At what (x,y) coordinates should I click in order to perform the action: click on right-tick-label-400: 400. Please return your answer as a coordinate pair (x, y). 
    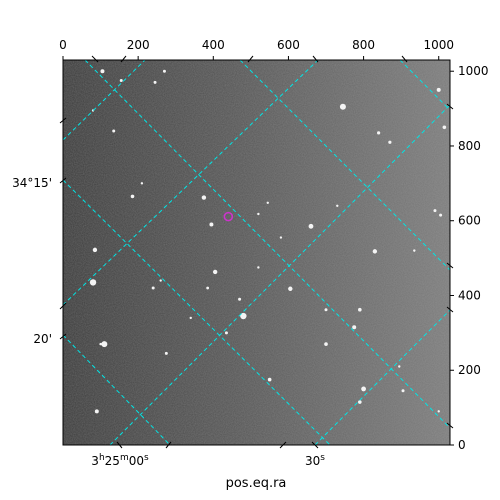
    Looking at the image, I should click on (469, 295).